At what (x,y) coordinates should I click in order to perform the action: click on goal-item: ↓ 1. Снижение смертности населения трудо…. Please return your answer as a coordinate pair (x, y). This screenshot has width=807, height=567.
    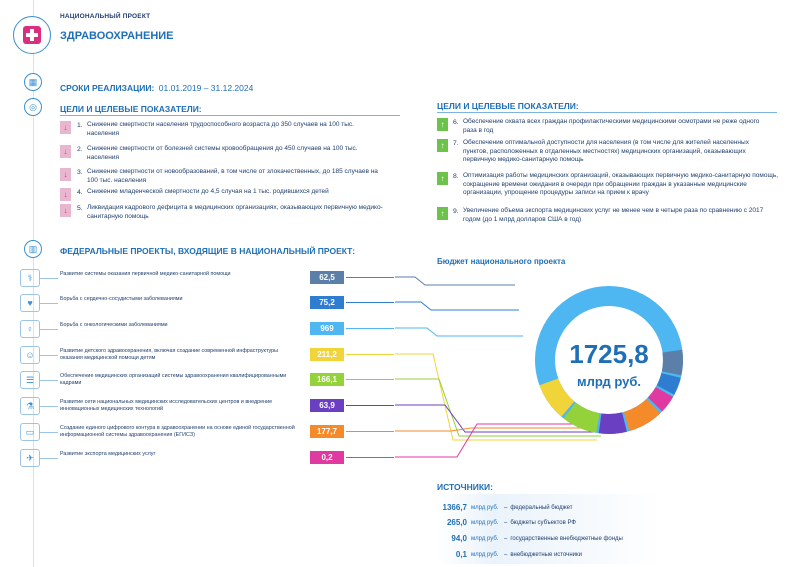
    Looking at the image, I should click on (223, 129).